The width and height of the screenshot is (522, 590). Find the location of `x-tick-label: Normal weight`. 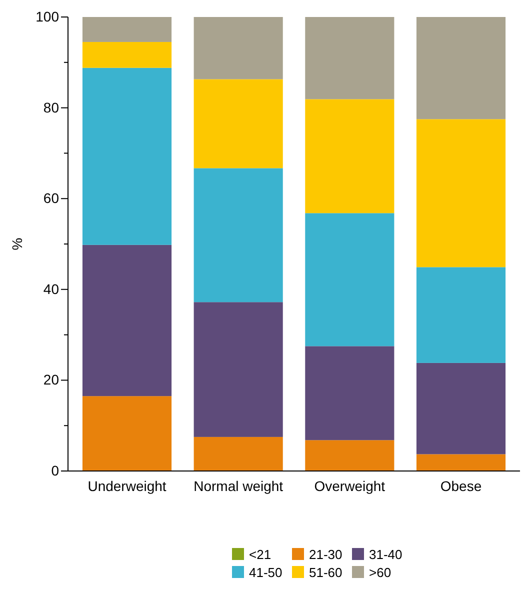

x-tick-label: Normal weight is located at coordinates (239, 486).